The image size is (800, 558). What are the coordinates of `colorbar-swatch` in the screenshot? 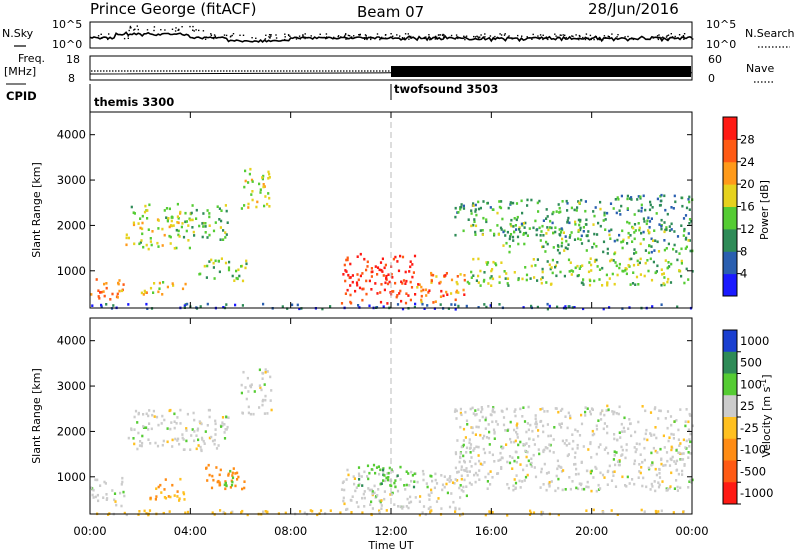 It's located at (730, 195).